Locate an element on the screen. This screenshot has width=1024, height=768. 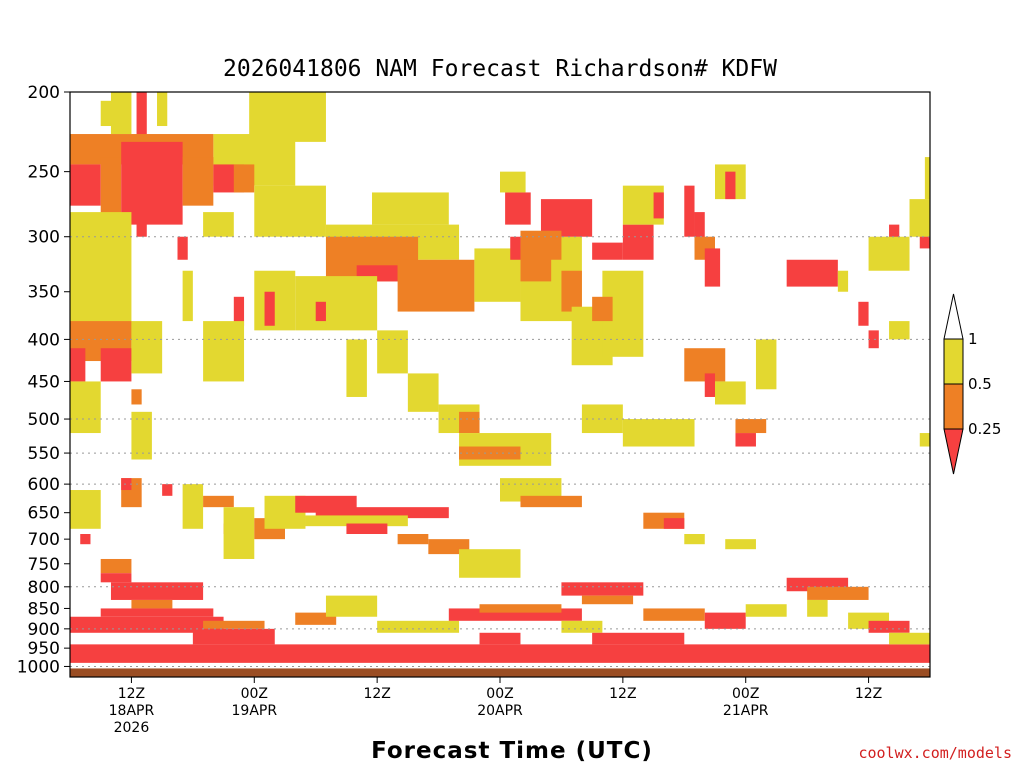
y-tick-label-250: 250 is located at coordinates (44, 173).